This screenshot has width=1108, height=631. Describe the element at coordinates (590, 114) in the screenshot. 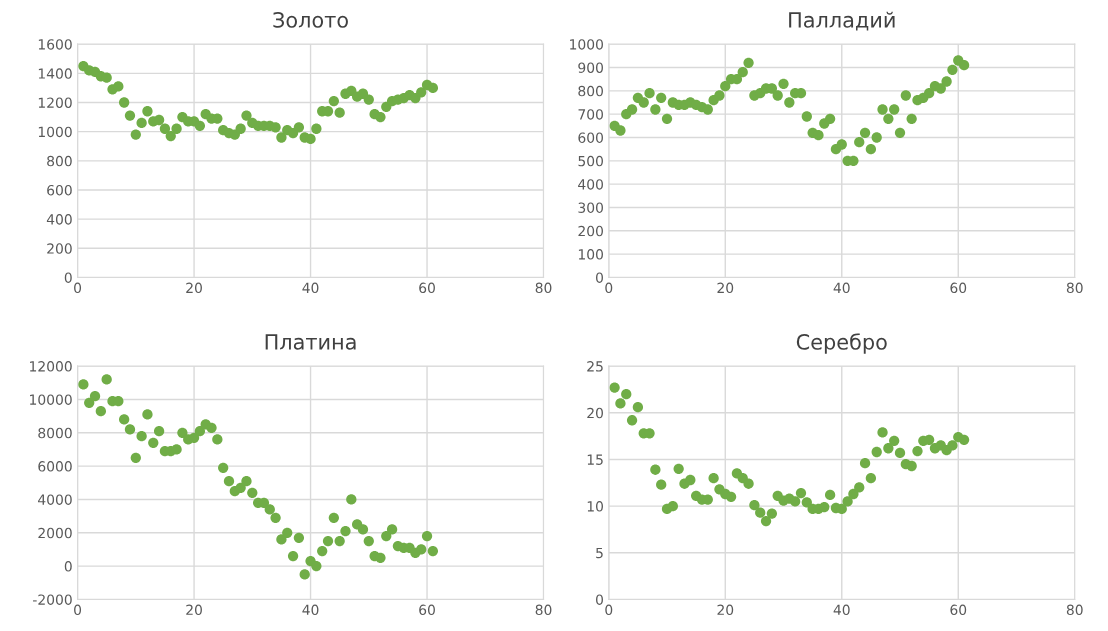

I see `y-tick-label: 700` at that location.